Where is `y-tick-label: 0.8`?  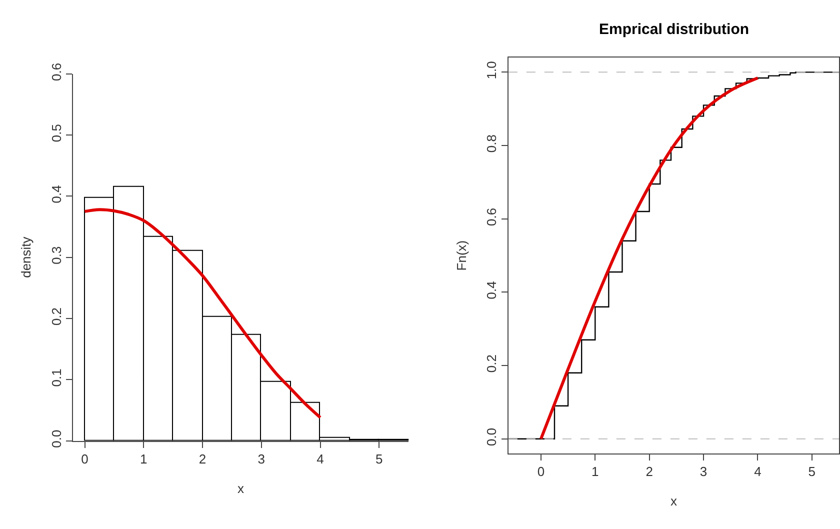 y-tick-label: 0.8 is located at coordinates (492, 143).